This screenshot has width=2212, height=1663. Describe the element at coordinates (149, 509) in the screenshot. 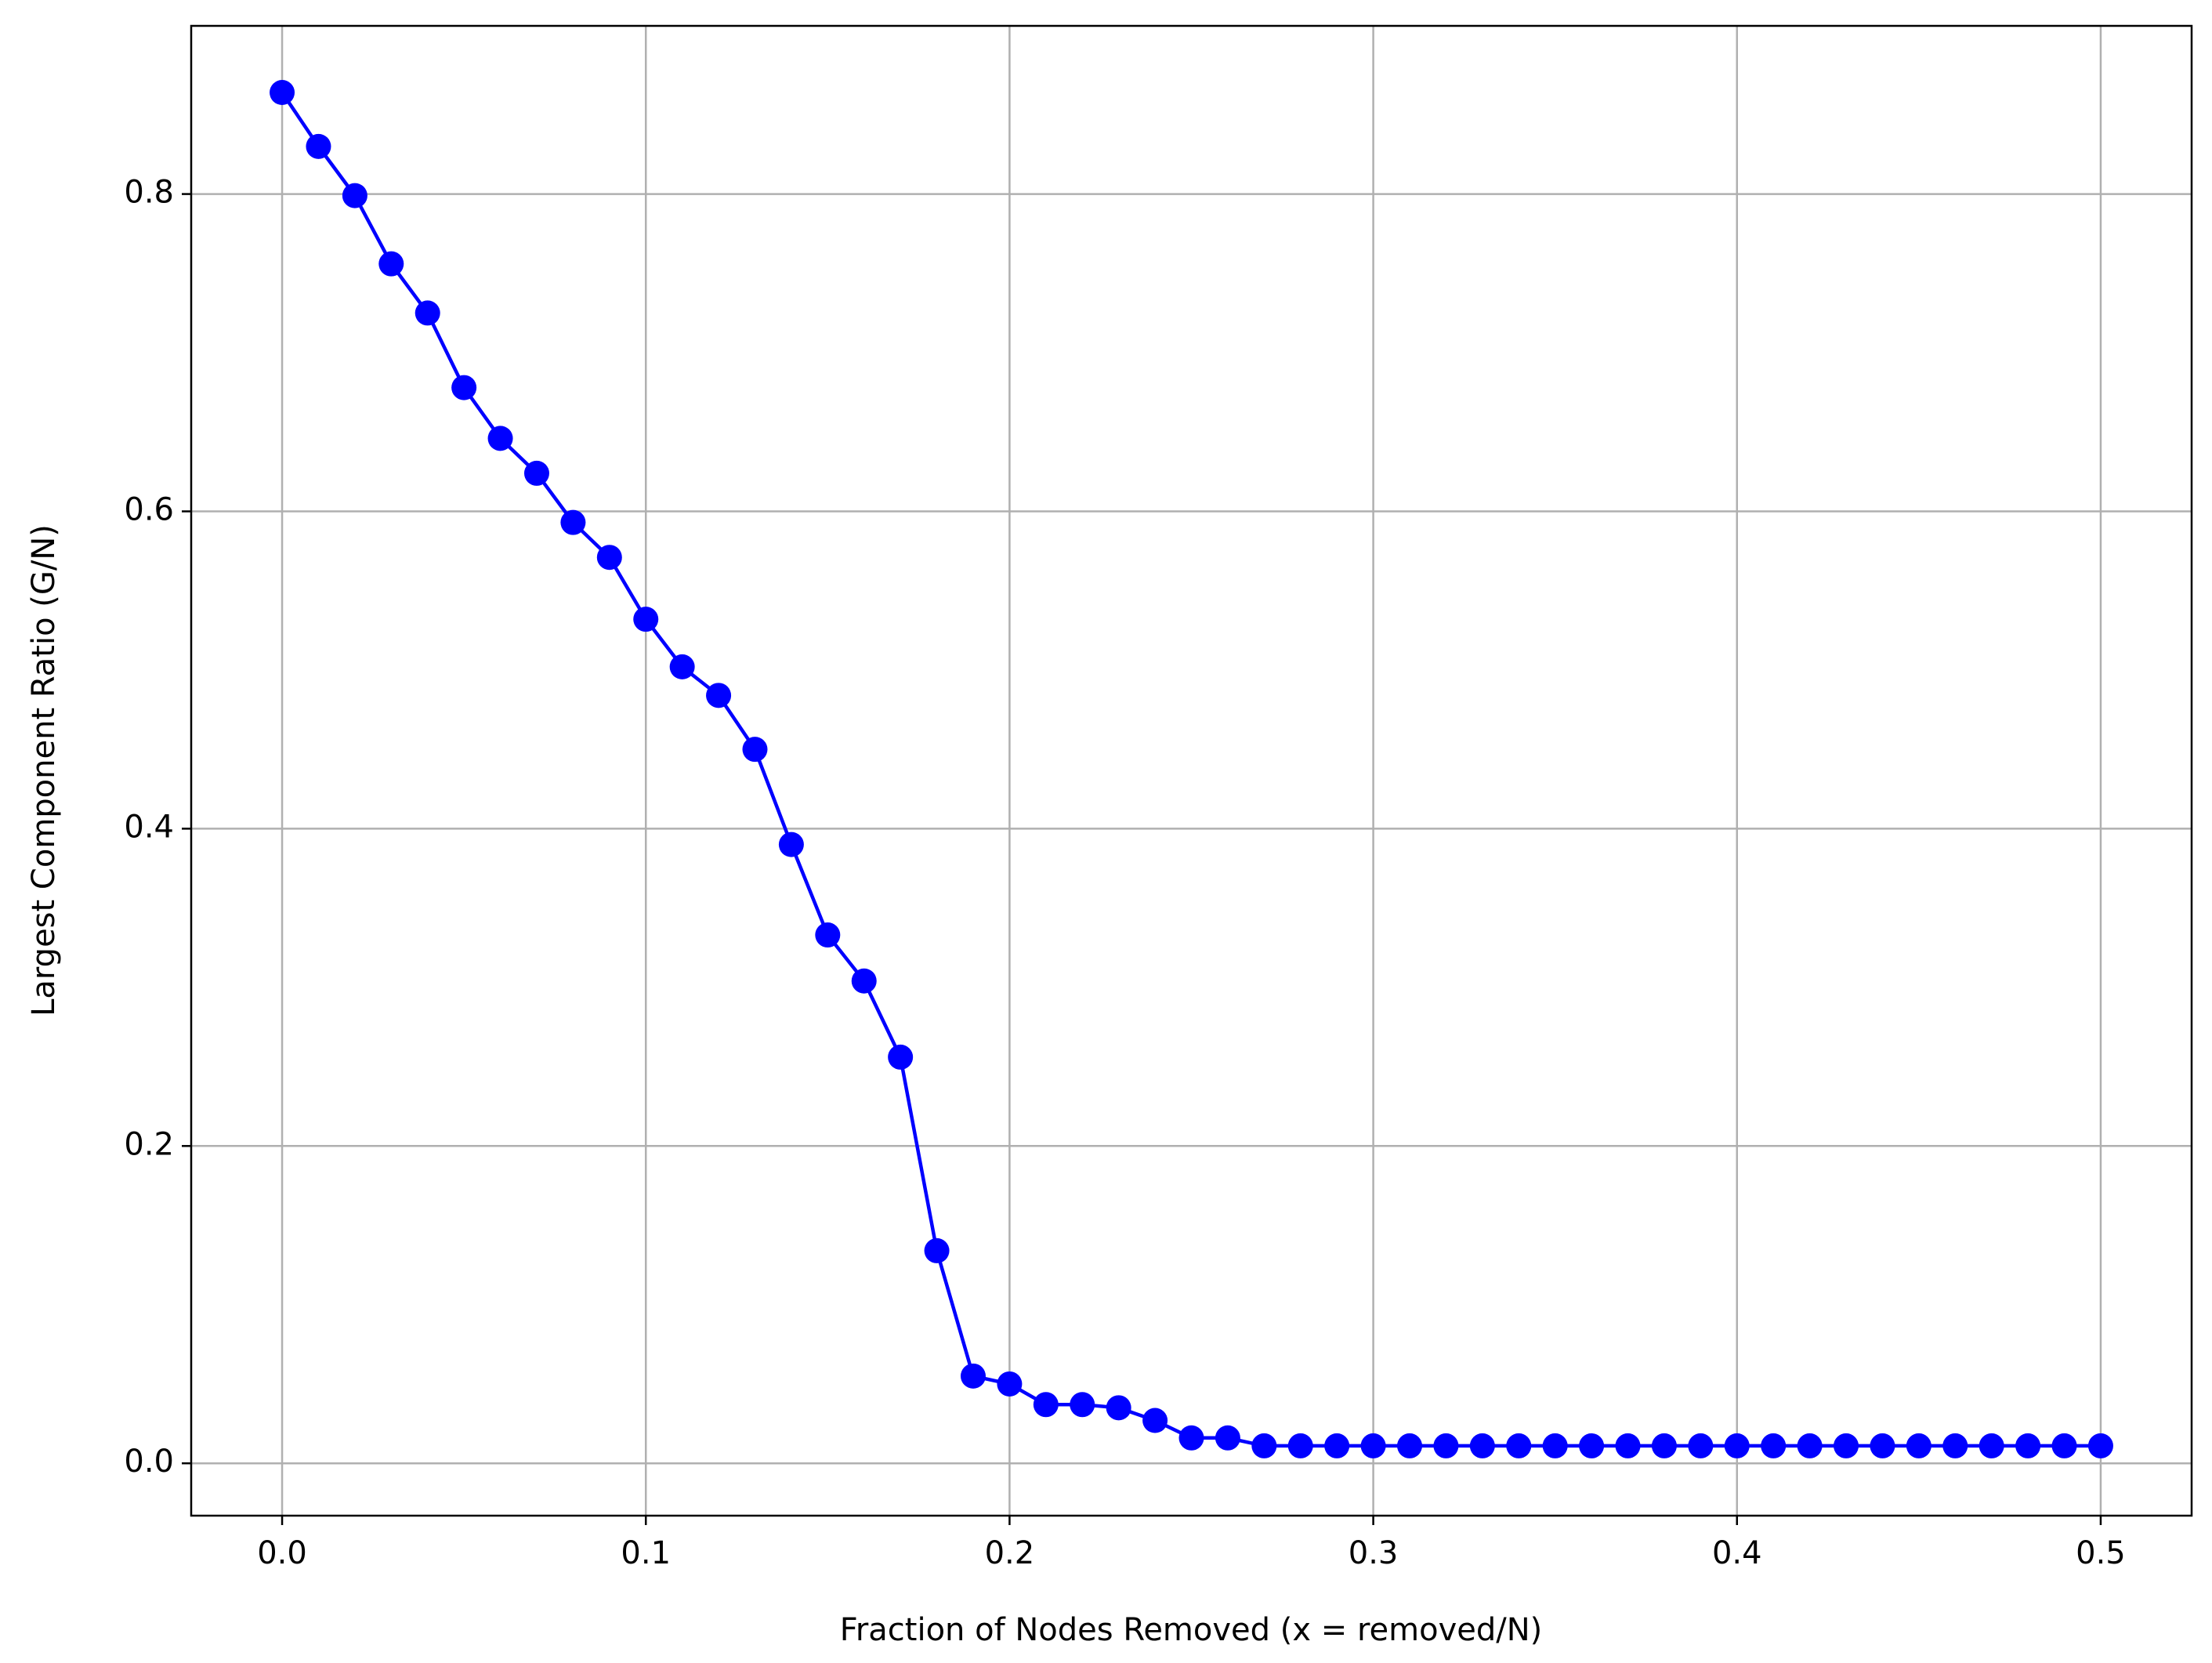

I see `y-tick-label: 0.6` at that location.